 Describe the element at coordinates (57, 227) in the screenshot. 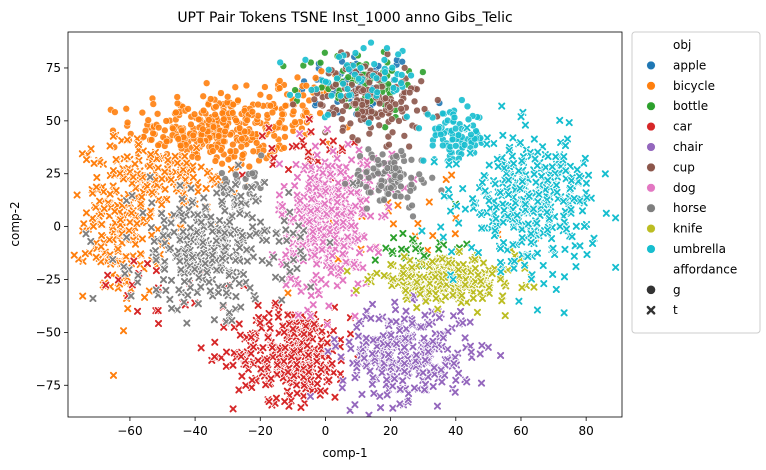

I see `y-tick-label: 0` at that location.